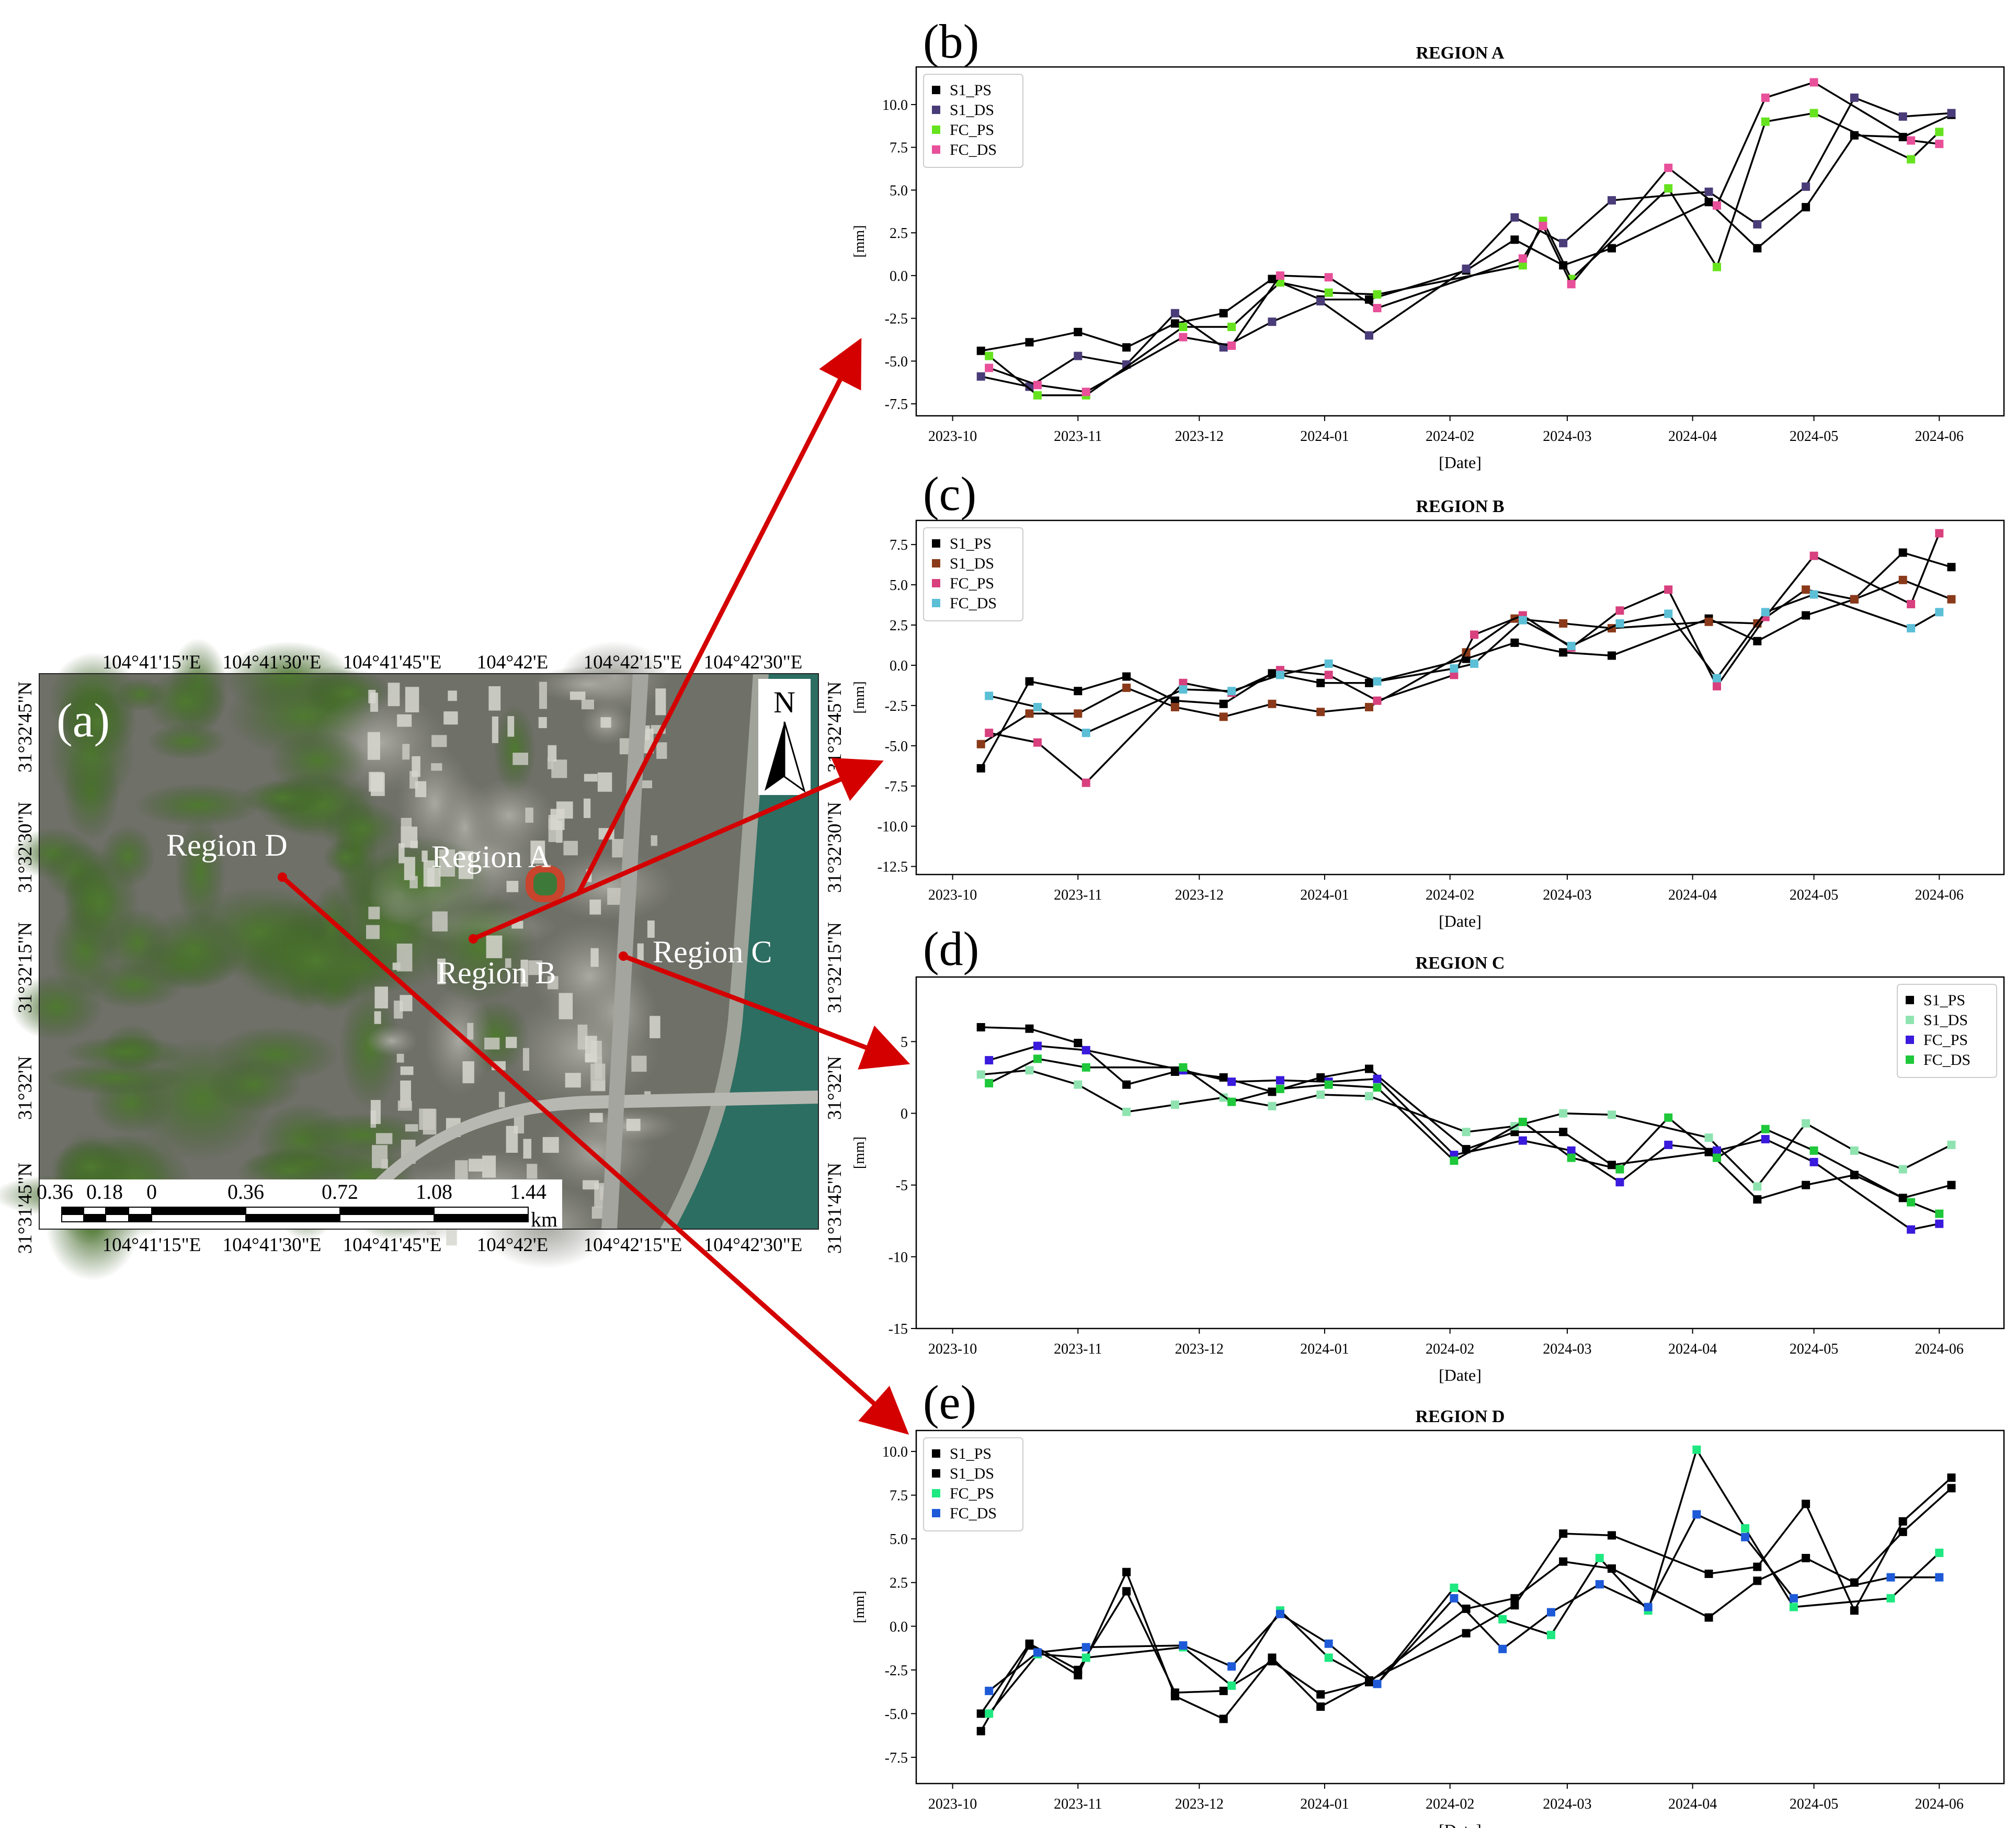 This screenshot has height=1828, width=2016. Describe the element at coordinates (1199, 436) in the screenshot. I see `x-tick-label: 2023-12` at that location.